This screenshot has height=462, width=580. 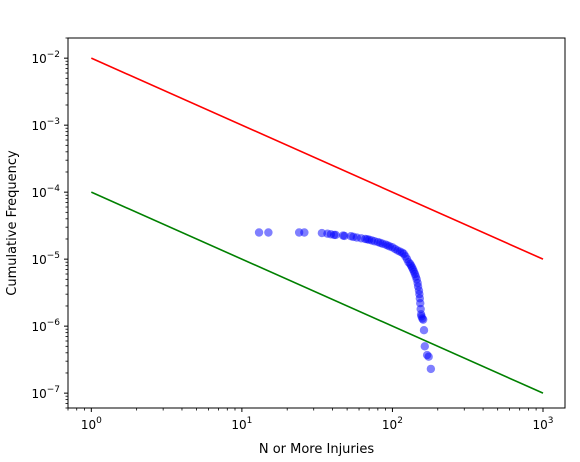 What do you see at coordinates (392, 424) in the screenshot?
I see `x-tick-label: 10²` at bounding box center [392, 424].